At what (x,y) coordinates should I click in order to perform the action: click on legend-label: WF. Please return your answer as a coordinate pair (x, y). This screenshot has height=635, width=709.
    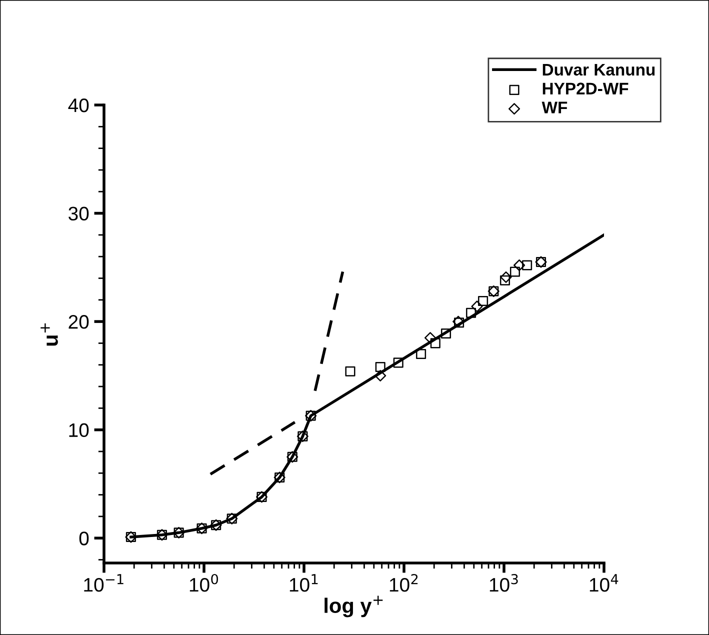
    Looking at the image, I should click on (555, 108).